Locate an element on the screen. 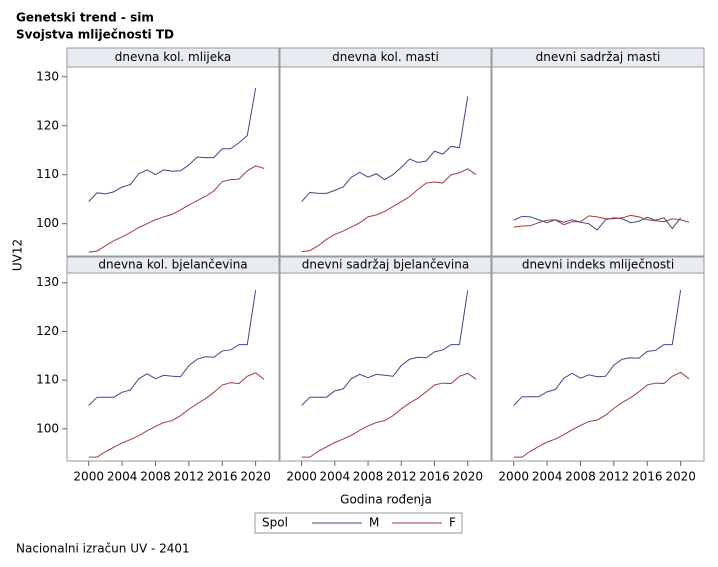 The height and width of the screenshot is (567, 718). legend-label: M is located at coordinates (374, 523).